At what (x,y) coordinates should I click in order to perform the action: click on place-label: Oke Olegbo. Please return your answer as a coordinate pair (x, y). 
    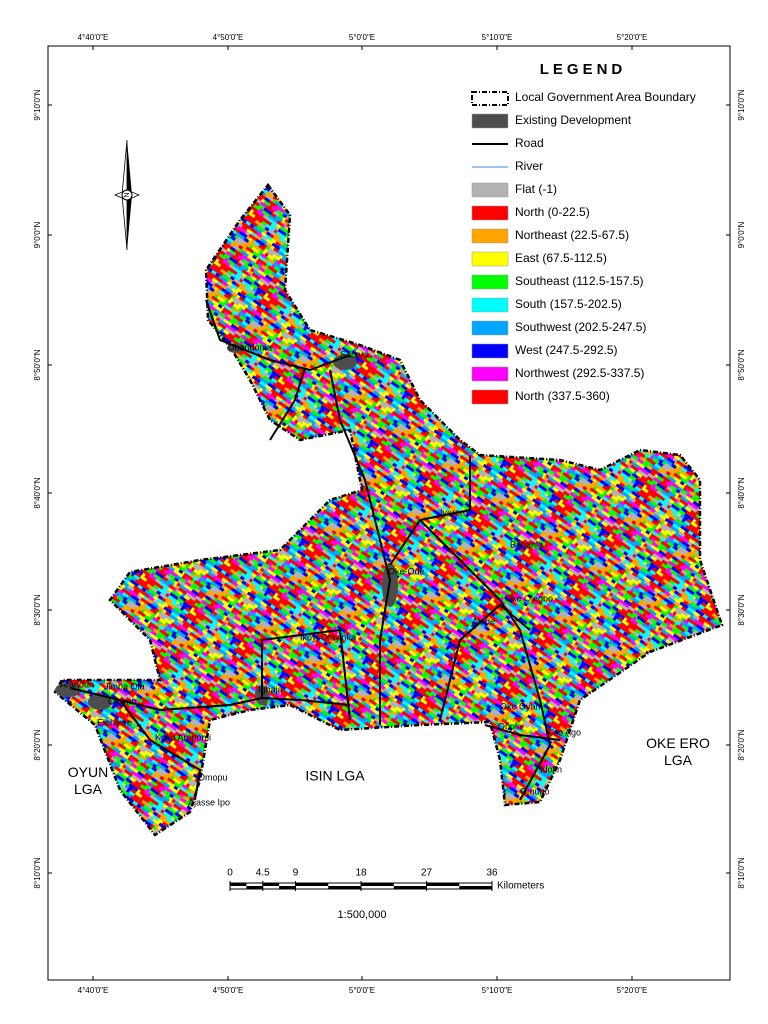
    Looking at the image, I should click on (529, 598).